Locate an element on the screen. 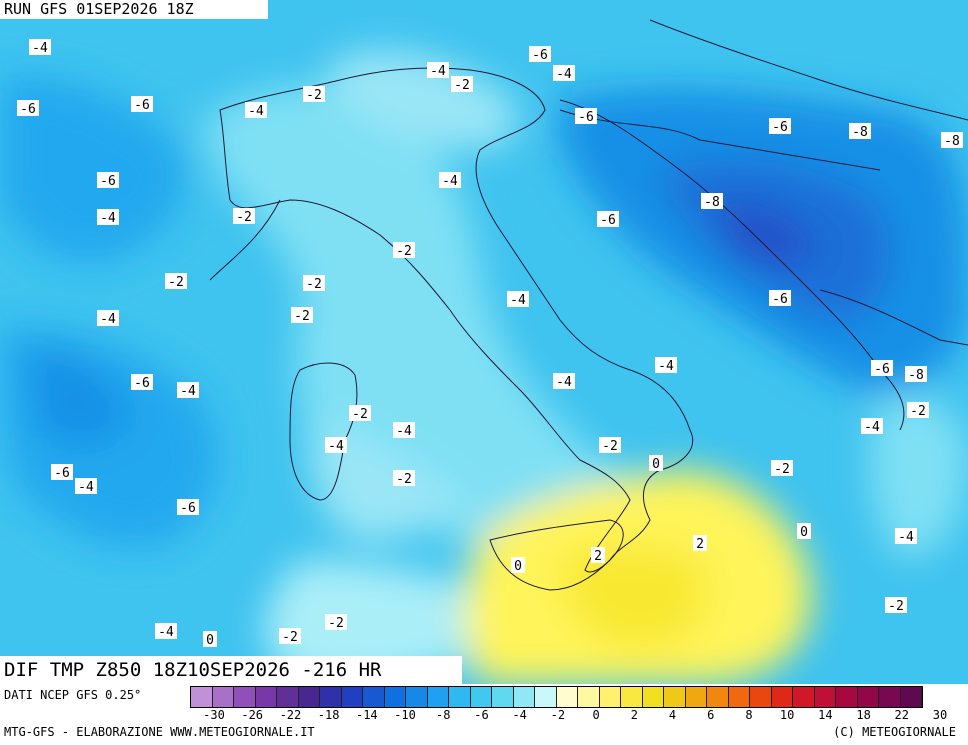 The width and height of the screenshot is (968, 745). colorbar-tick-label: 18 is located at coordinates (863, 715).